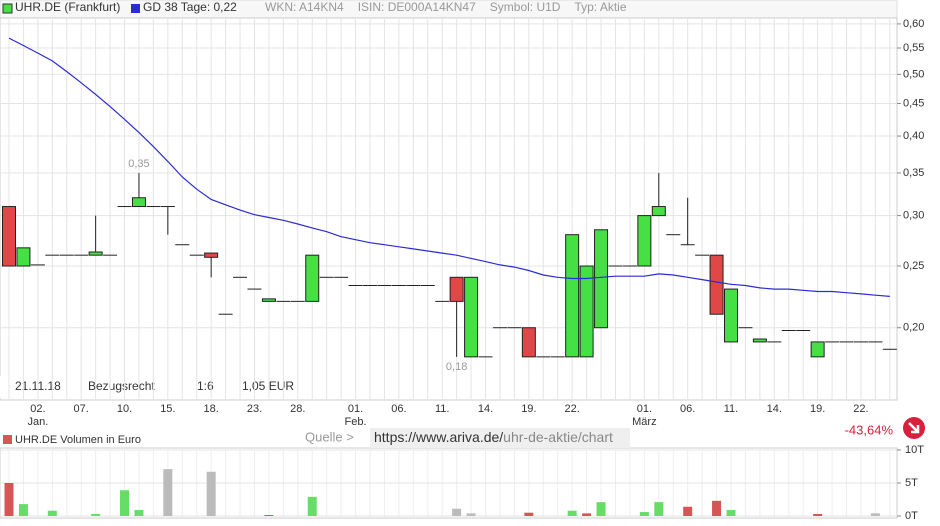 Image resolution: width=940 pixels, height=526 pixels. Describe the element at coordinates (913, 266) in the screenshot. I see `y-tick-label: 0,25` at that location.